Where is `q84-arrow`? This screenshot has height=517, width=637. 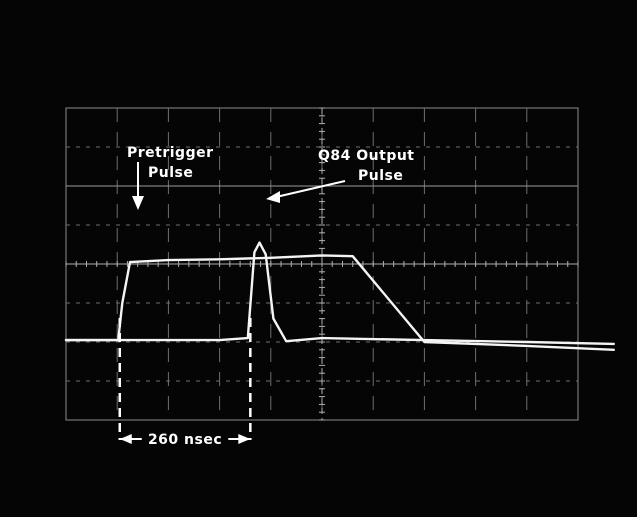 q84-arrow is located at coordinates (310, 189).